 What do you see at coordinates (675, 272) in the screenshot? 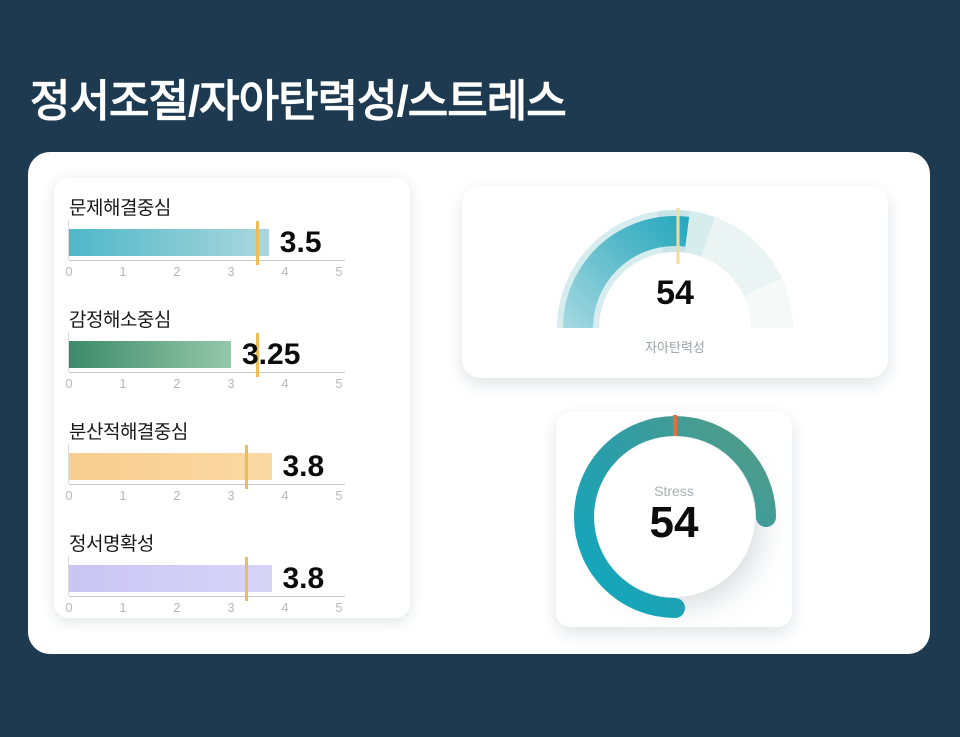
I see `gauge-value-arc` at bounding box center [675, 272].